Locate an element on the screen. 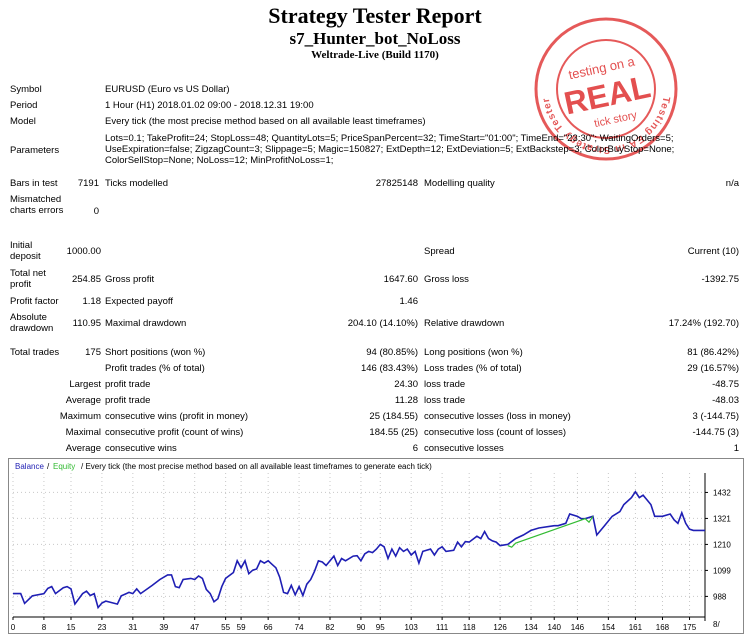 This screenshot has height=636, width=750. average-profit-value: 11.28 is located at coordinates (406, 400).